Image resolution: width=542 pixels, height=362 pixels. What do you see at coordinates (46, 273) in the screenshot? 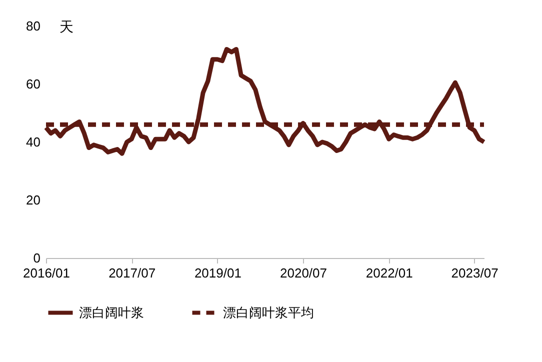
I see `x-tick-label: 2016/01` at bounding box center [46, 273].